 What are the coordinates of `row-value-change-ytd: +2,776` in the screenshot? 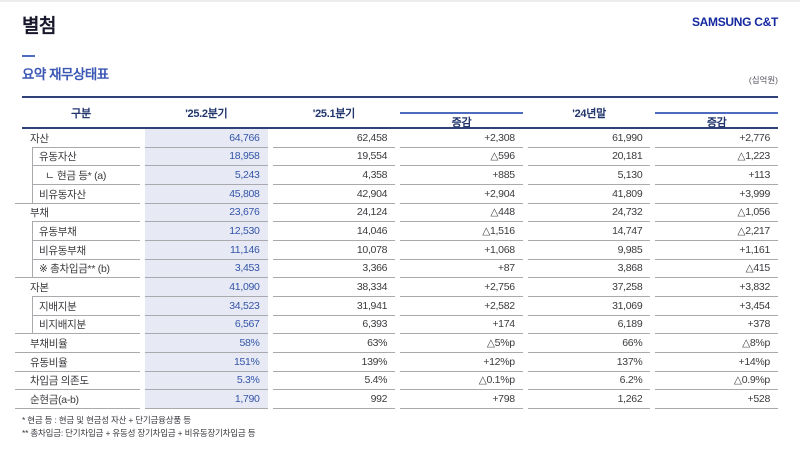 It's located at (716, 138).